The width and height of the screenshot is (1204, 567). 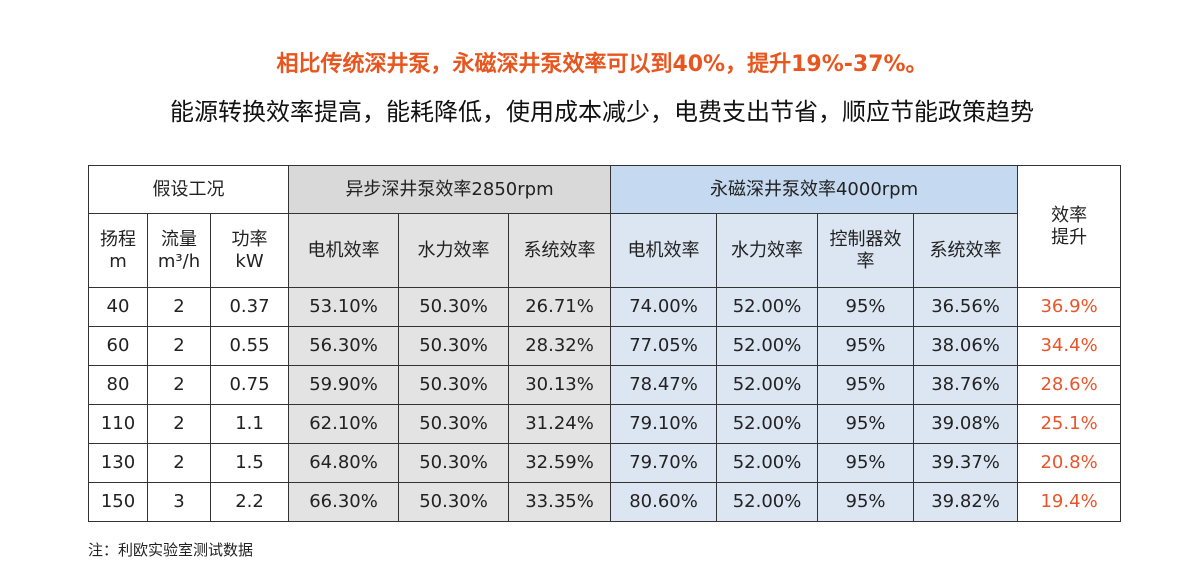 What do you see at coordinates (1069, 463) in the screenshot?
I see `table-cell: 20.8%` at bounding box center [1069, 463].